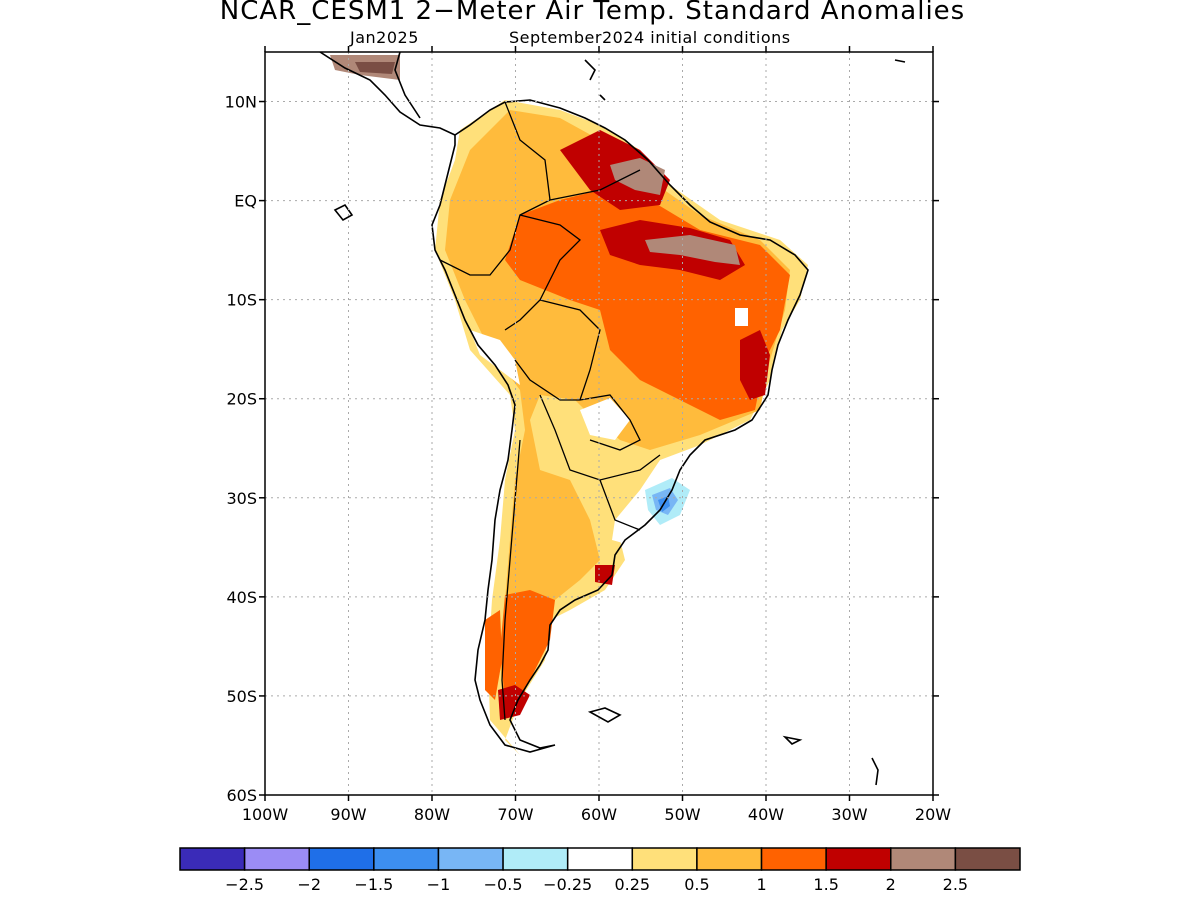 The width and height of the screenshot is (1200, 900). I want to click on lon-tick-label: 80W, so click(432, 814).